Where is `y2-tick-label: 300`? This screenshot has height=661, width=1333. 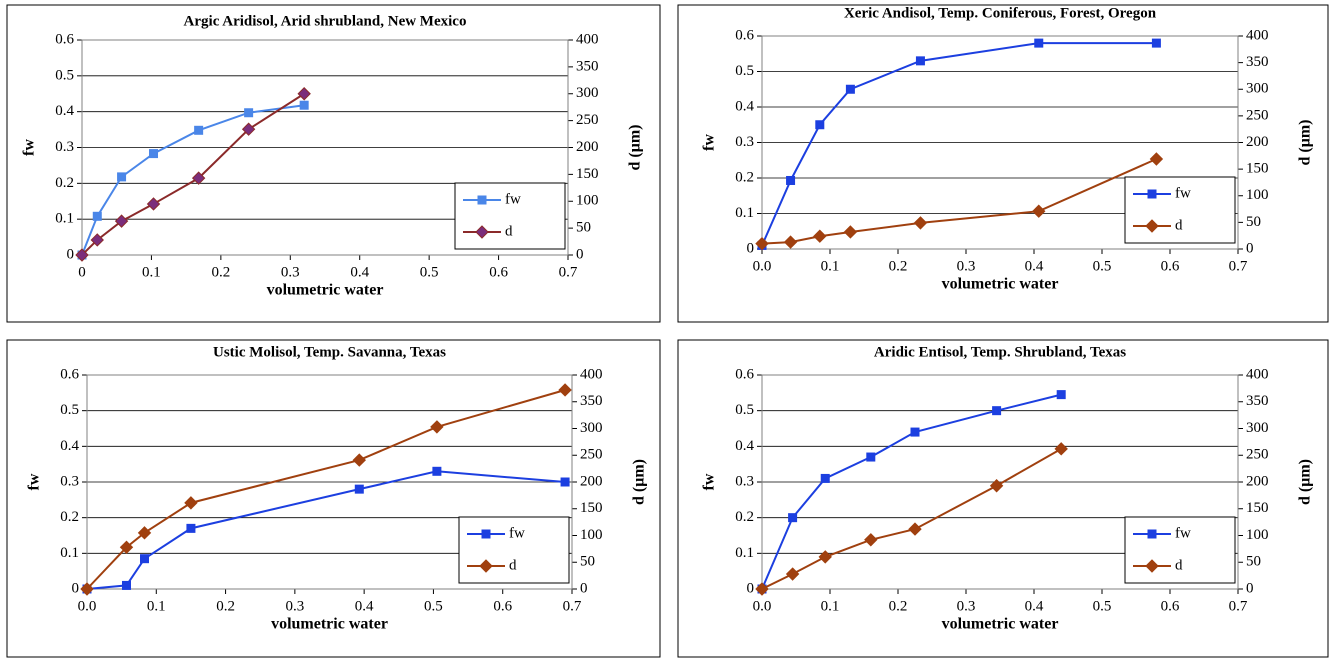
y2-tick-label: 300 is located at coordinates (587, 93).